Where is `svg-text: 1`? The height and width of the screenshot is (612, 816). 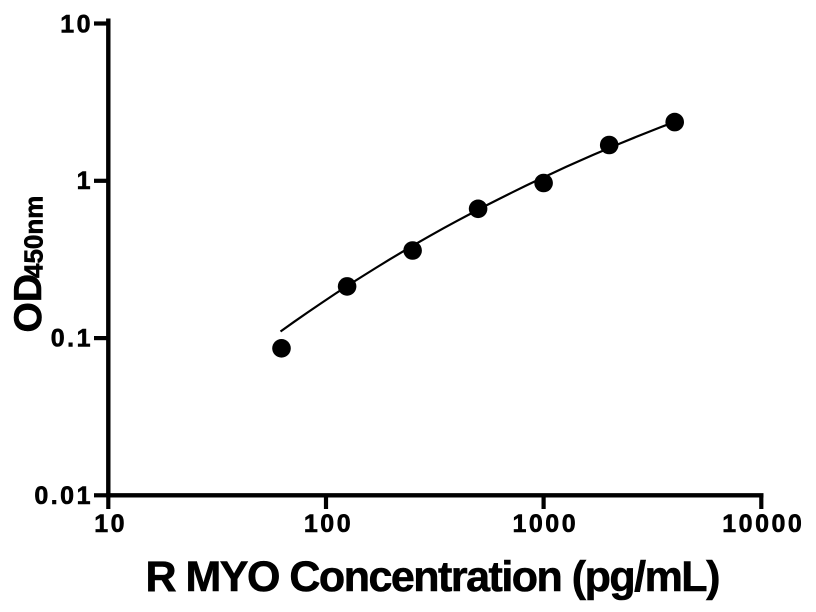 svg-text: 1 is located at coordinates (85, 181).